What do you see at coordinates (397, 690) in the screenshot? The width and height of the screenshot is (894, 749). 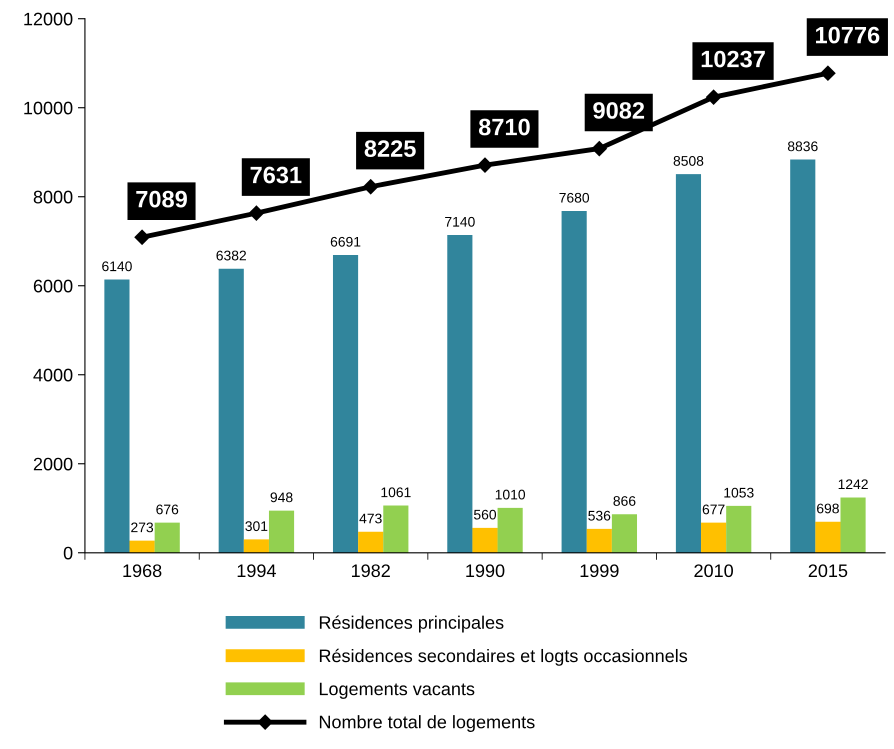 I see `legend-label: Logements vacants` at bounding box center [397, 690].